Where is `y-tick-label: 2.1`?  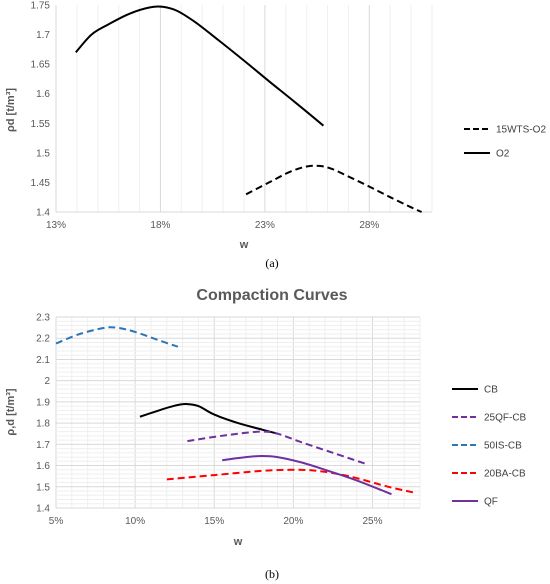
y-tick-label: 2.1 is located at coordinates (43, 360).